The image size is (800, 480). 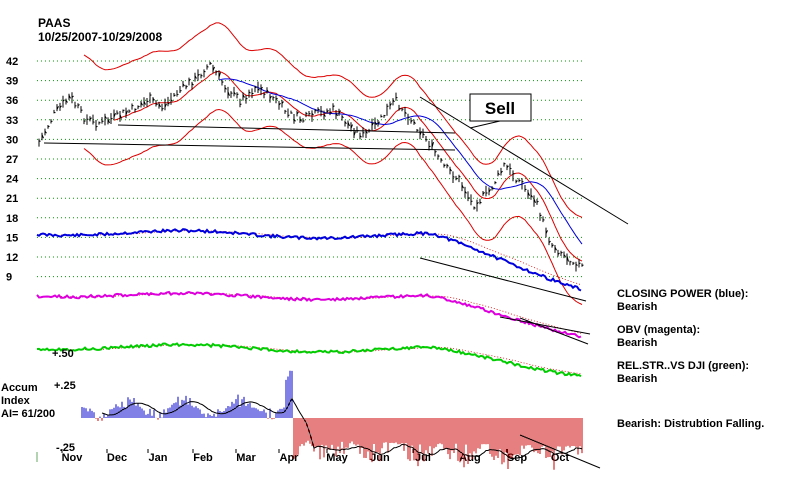 What do you see at coordinates (321, 359) in the screenshot?
I see `rel-str-moving-average` at bounding box center [321, 359].